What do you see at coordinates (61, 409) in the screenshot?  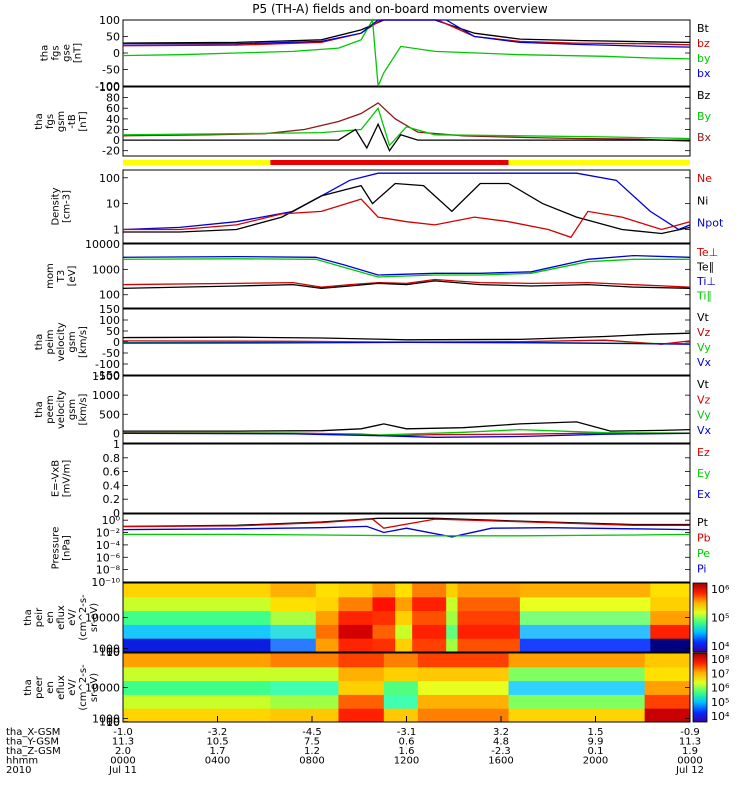 I see `y-axis-label-line: velocity` at bounding box center [61, 409].